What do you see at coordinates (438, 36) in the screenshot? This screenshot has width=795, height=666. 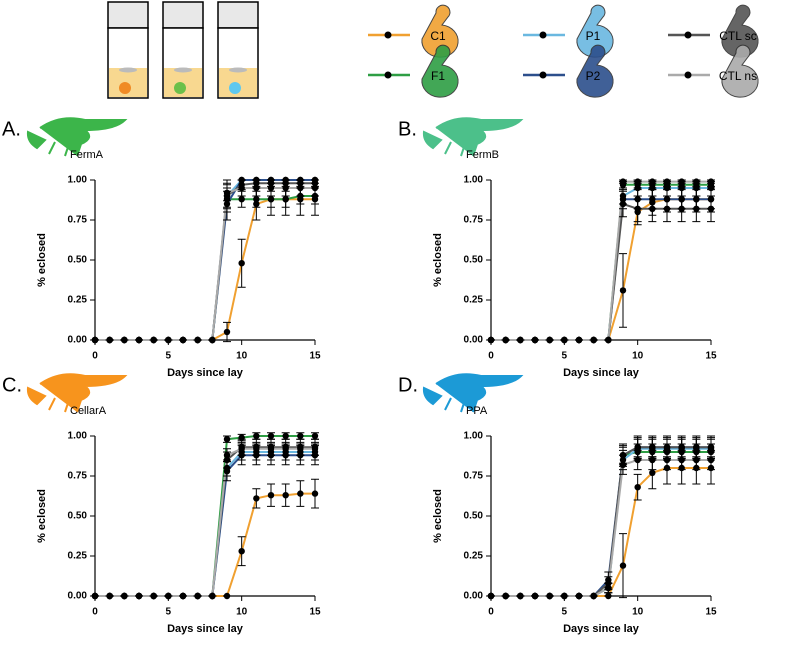 I see `legend-label: C1` at bounding box center [438, 36].